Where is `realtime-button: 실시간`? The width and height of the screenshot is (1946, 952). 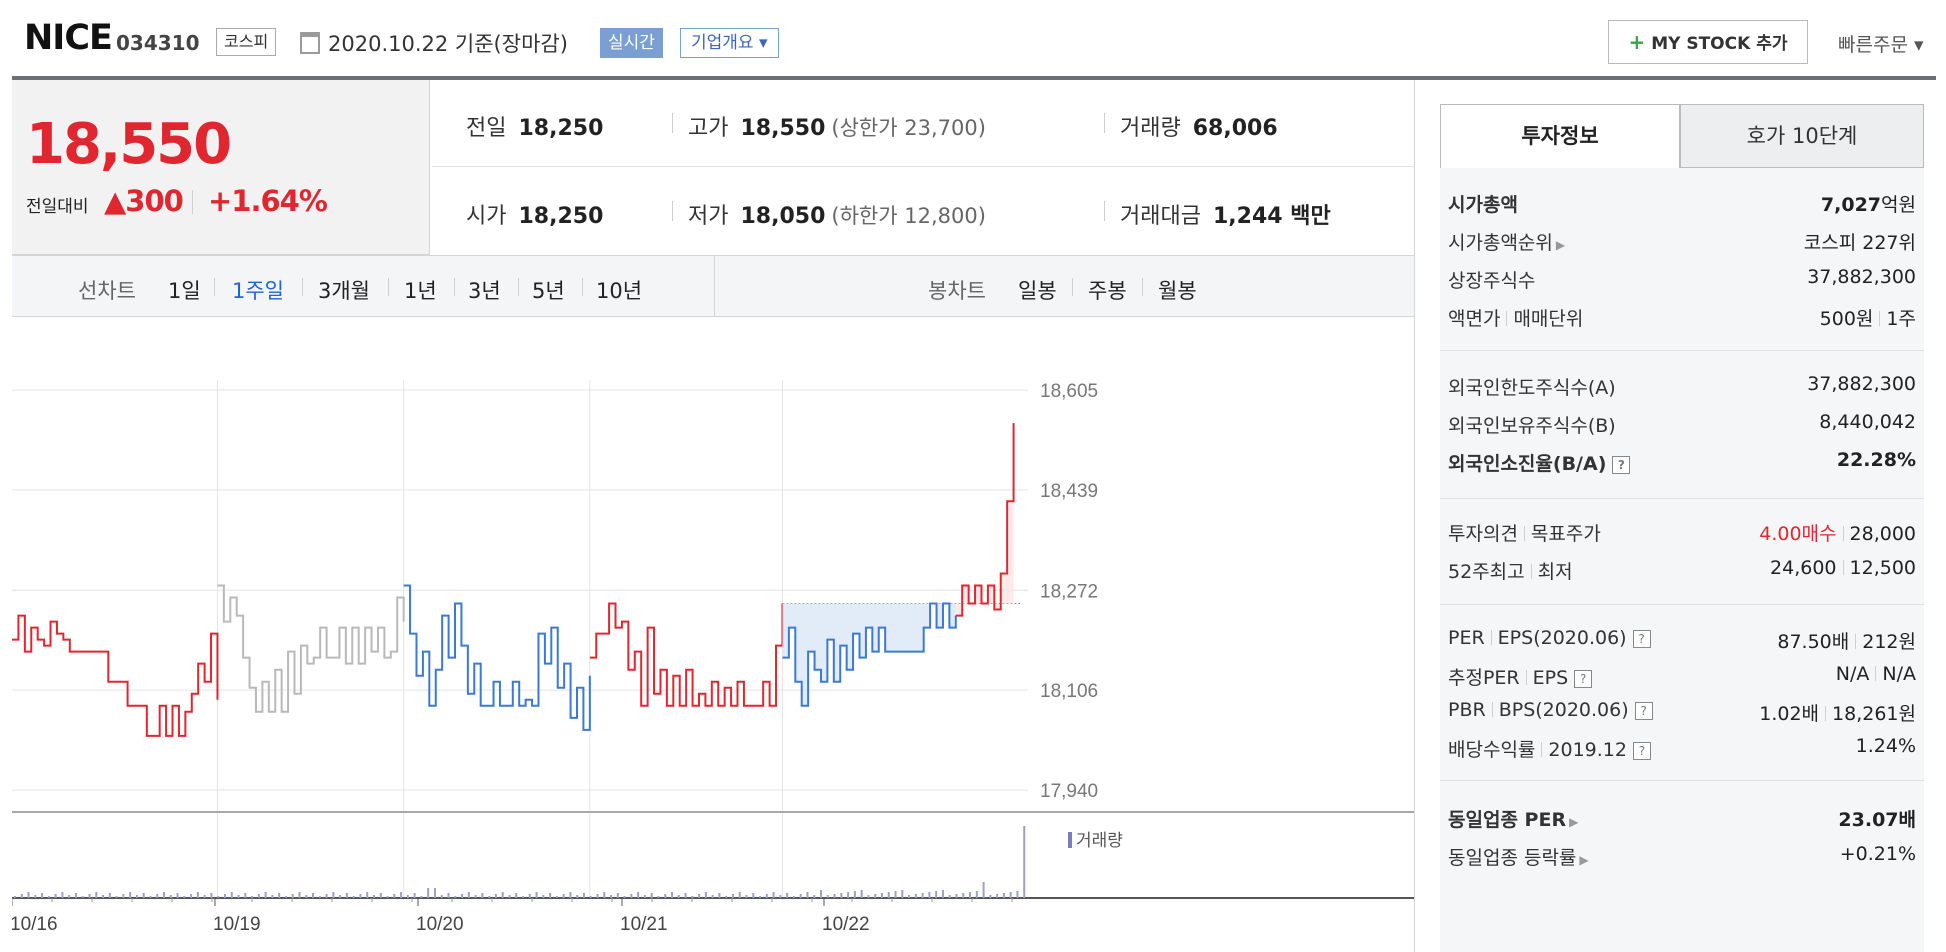
realtime-button: 실시간 is located at coordinates (631, 43).